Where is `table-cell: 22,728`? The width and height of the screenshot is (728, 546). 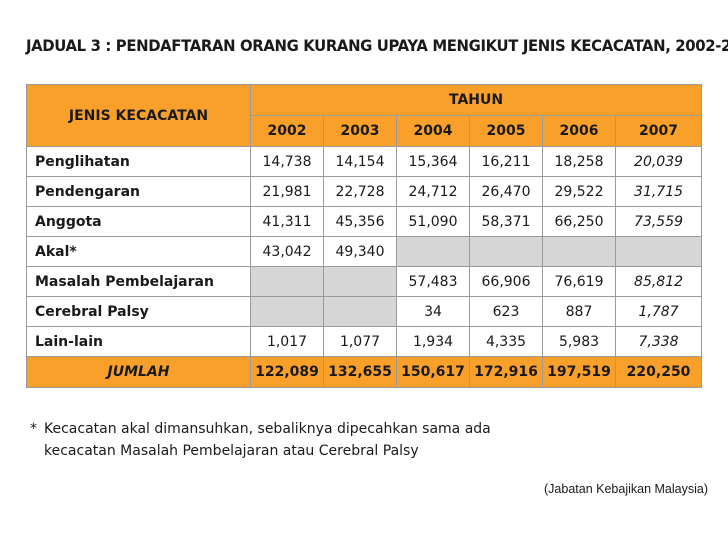 table-cell: 22,728 is located at coordinates (360, 191).